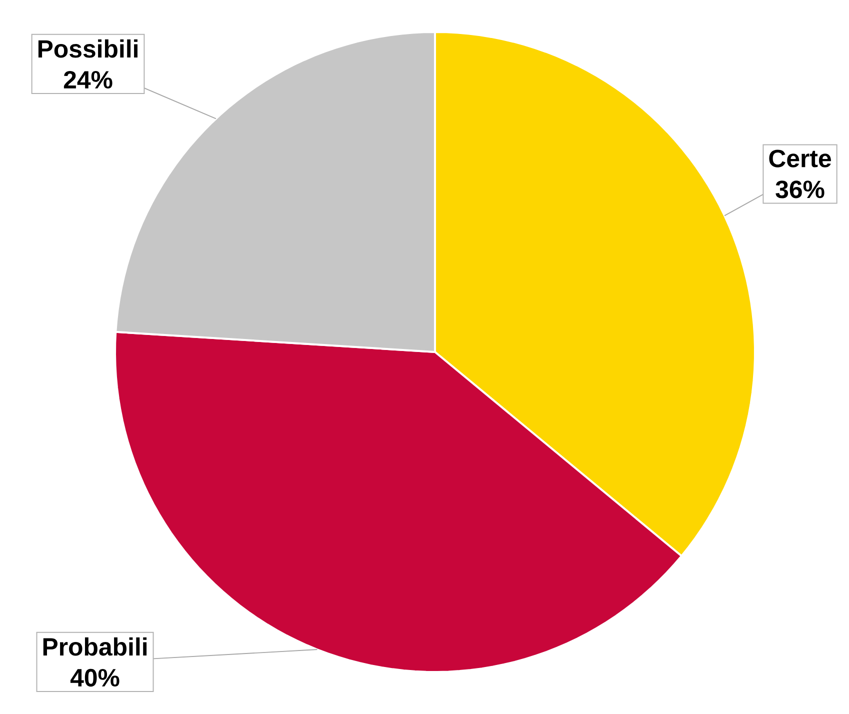 This screenshot has height=714, width=849. Describe the element at coordinates (88, 79) in the screenshot. I see `data-label: 24%` at that location.